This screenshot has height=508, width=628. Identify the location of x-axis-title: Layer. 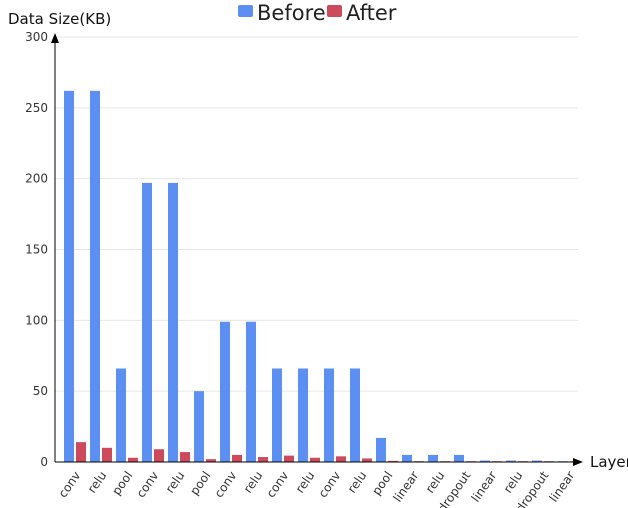
(609, 462).